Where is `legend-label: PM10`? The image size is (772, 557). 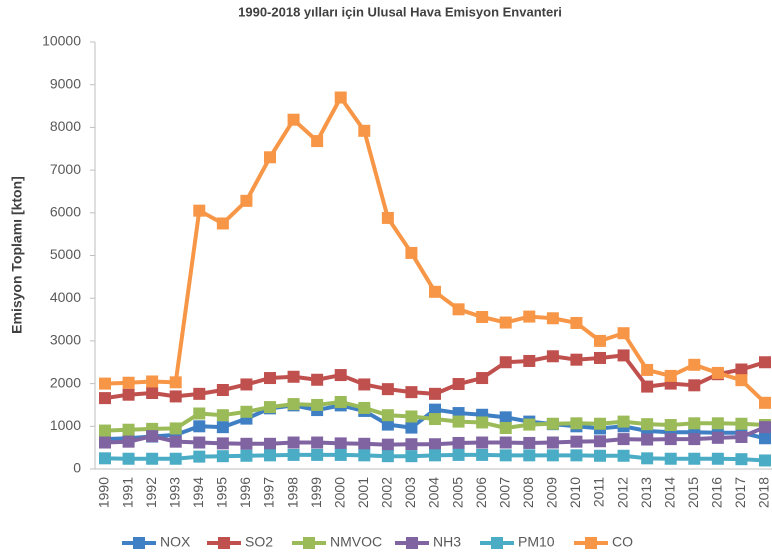 legend-label: PM10 is located at coordinates (536, 542).